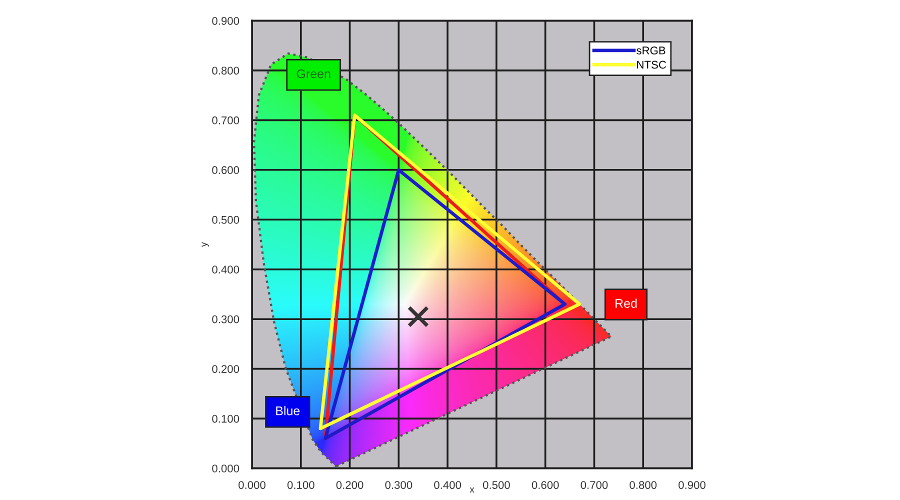  I want to click on legend-label: sRGB, so click(651, 50).